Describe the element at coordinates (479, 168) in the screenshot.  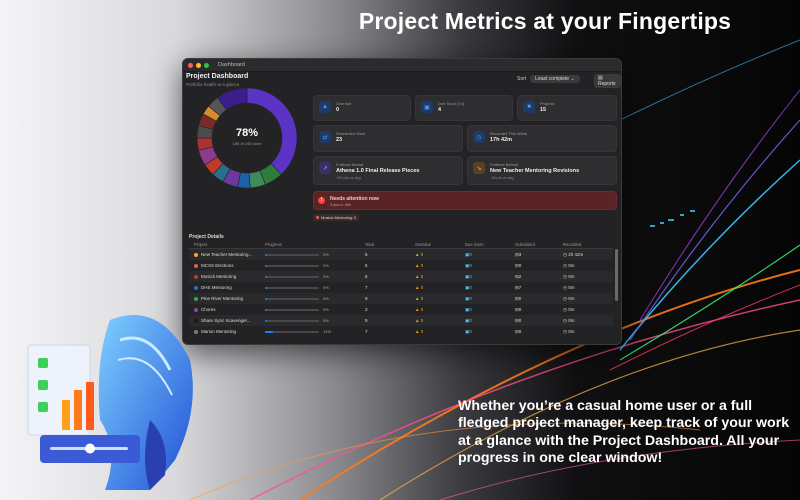
I see `trend-down-icon: ↘` at that location.